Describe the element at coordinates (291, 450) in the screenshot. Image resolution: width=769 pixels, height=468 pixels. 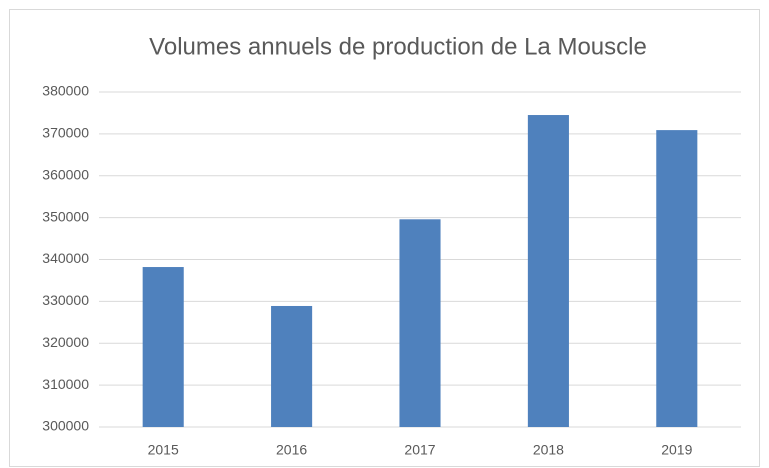
I see `x-tick-label: 2016` at that location.